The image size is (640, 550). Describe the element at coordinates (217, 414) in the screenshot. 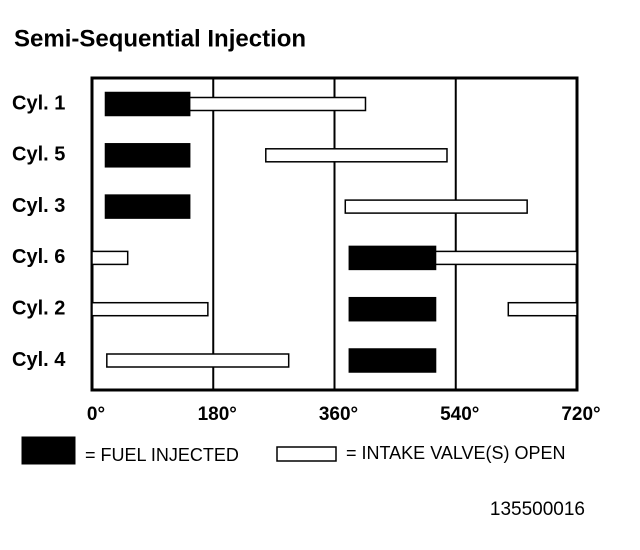

I see `x-tick-label: 180°` at that location.